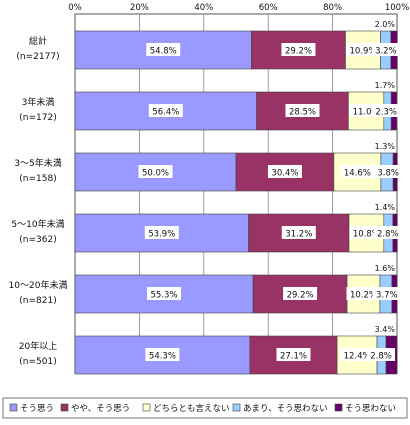 Image resolution: width=410 pixels, height=425 pixels. What do you see at coordinates (37, 362) in the screenshot?
I see `category-n: (n=501)` at bounding box center [37, 362].